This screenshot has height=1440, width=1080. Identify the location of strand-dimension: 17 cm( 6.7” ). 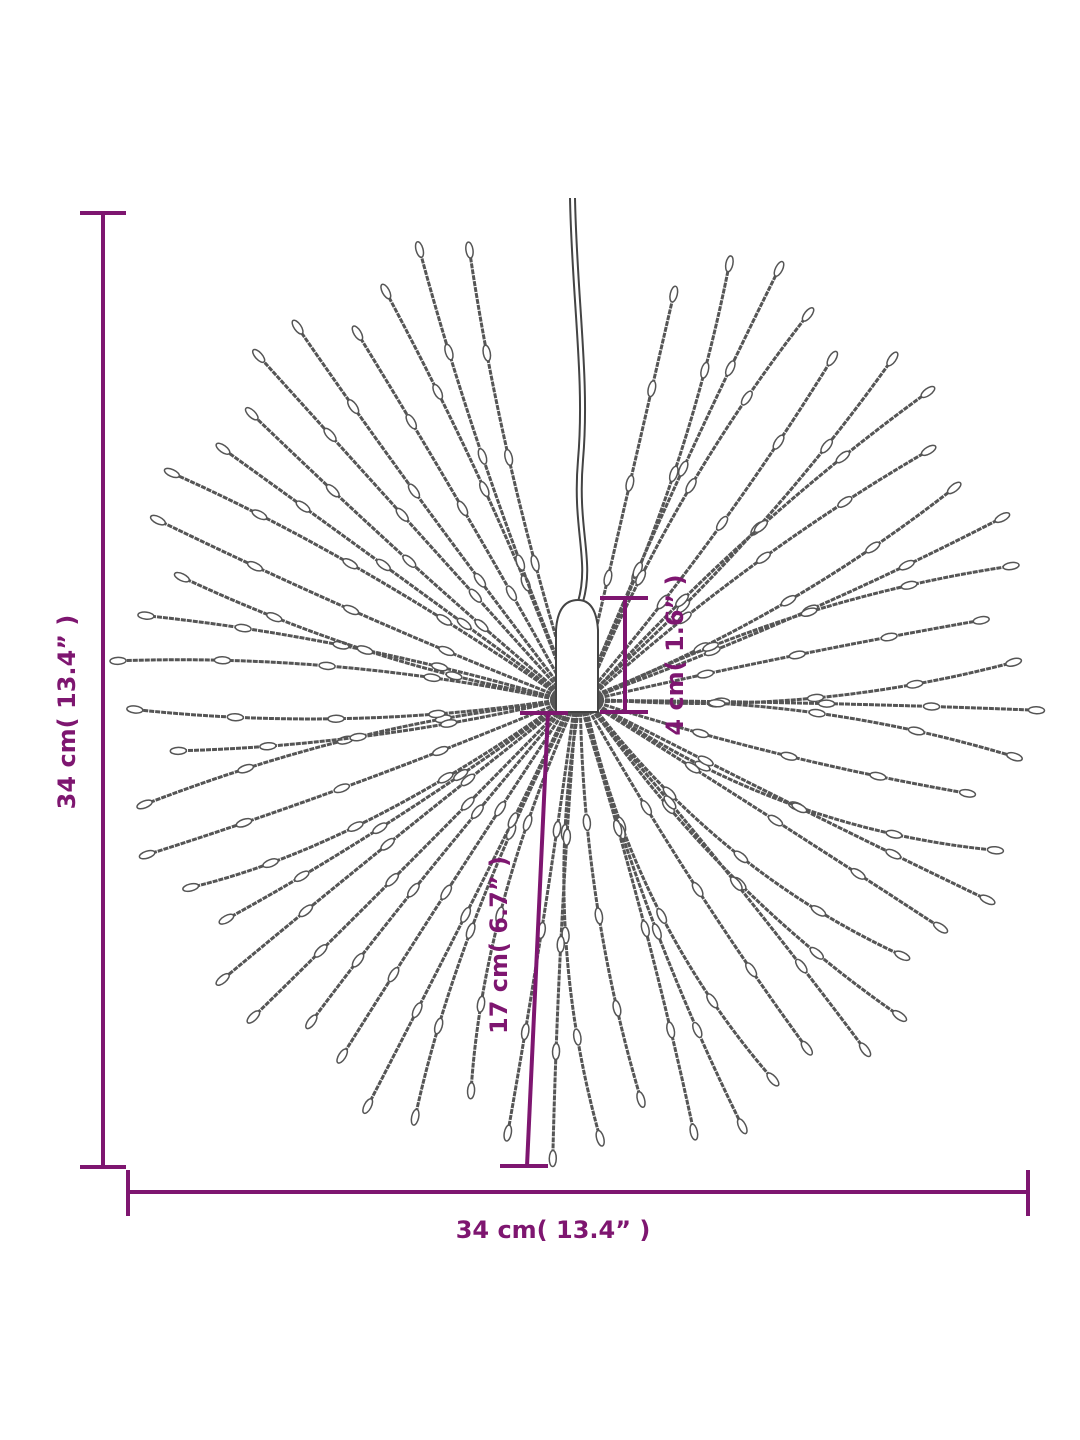
(526, 939).